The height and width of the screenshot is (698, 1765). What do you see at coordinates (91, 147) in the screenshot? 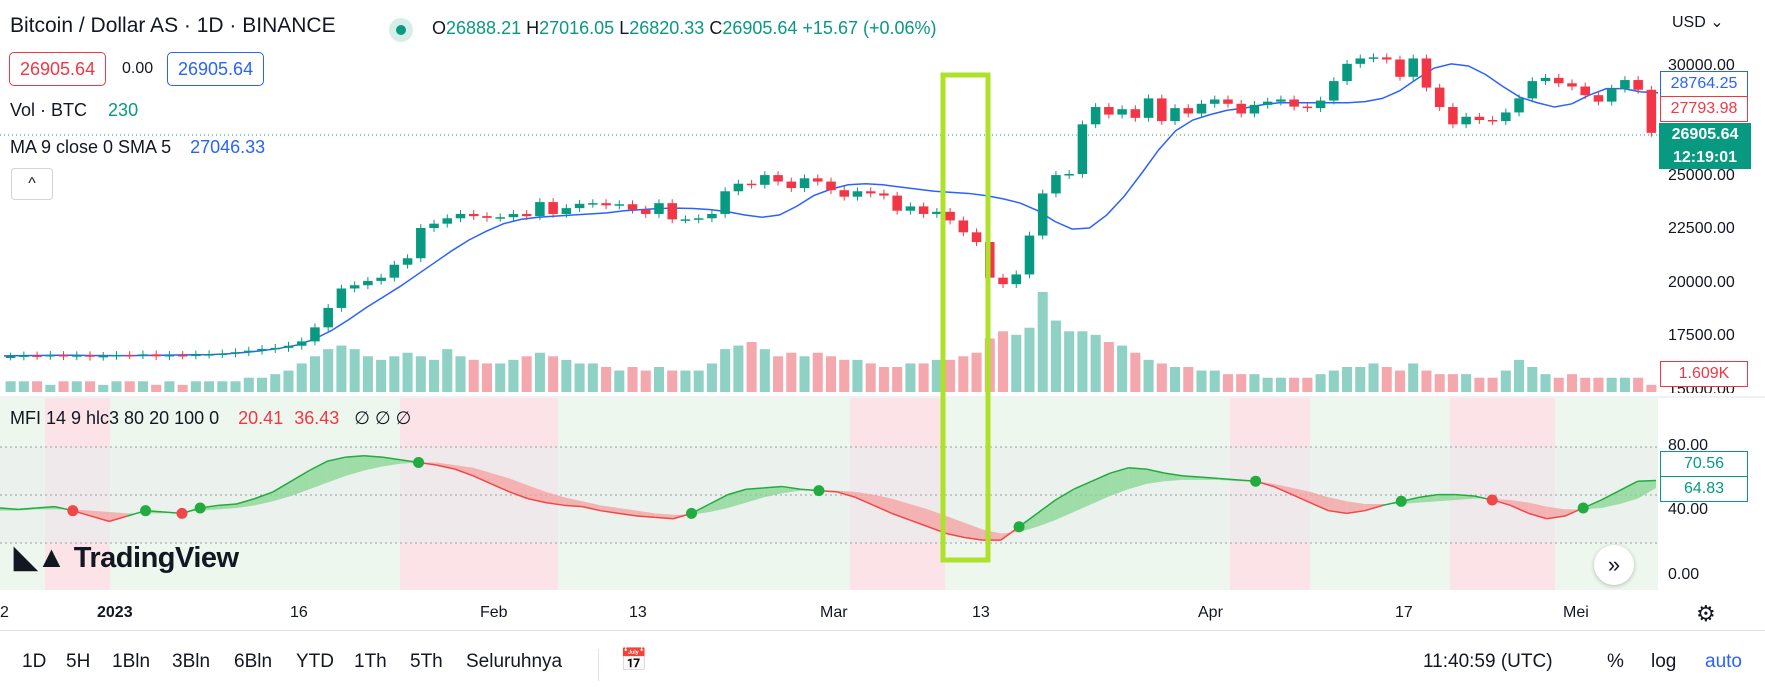
I see `ma-label: MA 9 close 0 SMA 5` at bounding box center [91, 147].